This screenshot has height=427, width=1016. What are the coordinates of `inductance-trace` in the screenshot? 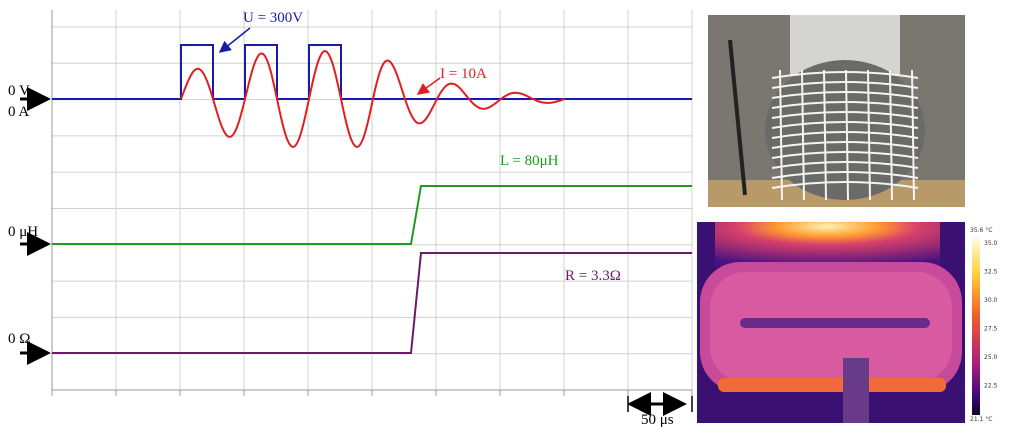 It's located at (372, 215).